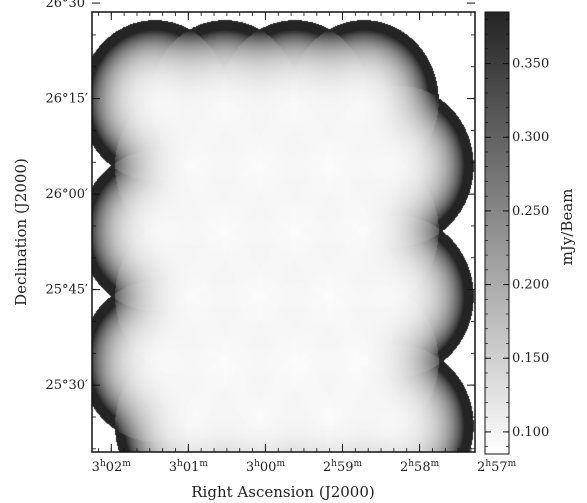 The image size is (587, 503). What do you see at coordinates (530, 358) in the screenshot?
I see `colorbar-tick-label: 0.150` at bounding box center [530, 358].